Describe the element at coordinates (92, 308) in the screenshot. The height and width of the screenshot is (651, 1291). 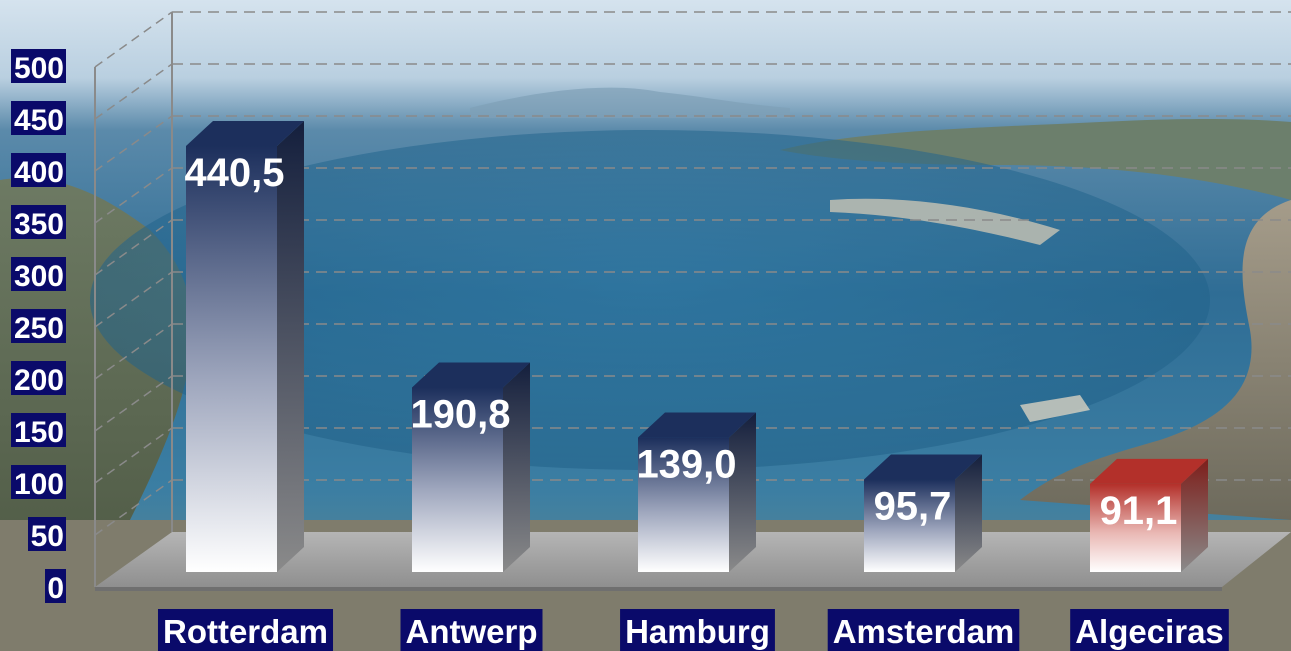
I see `y-axis: 0 50 100 150 200 250 300 350 400 450 500` at that location.